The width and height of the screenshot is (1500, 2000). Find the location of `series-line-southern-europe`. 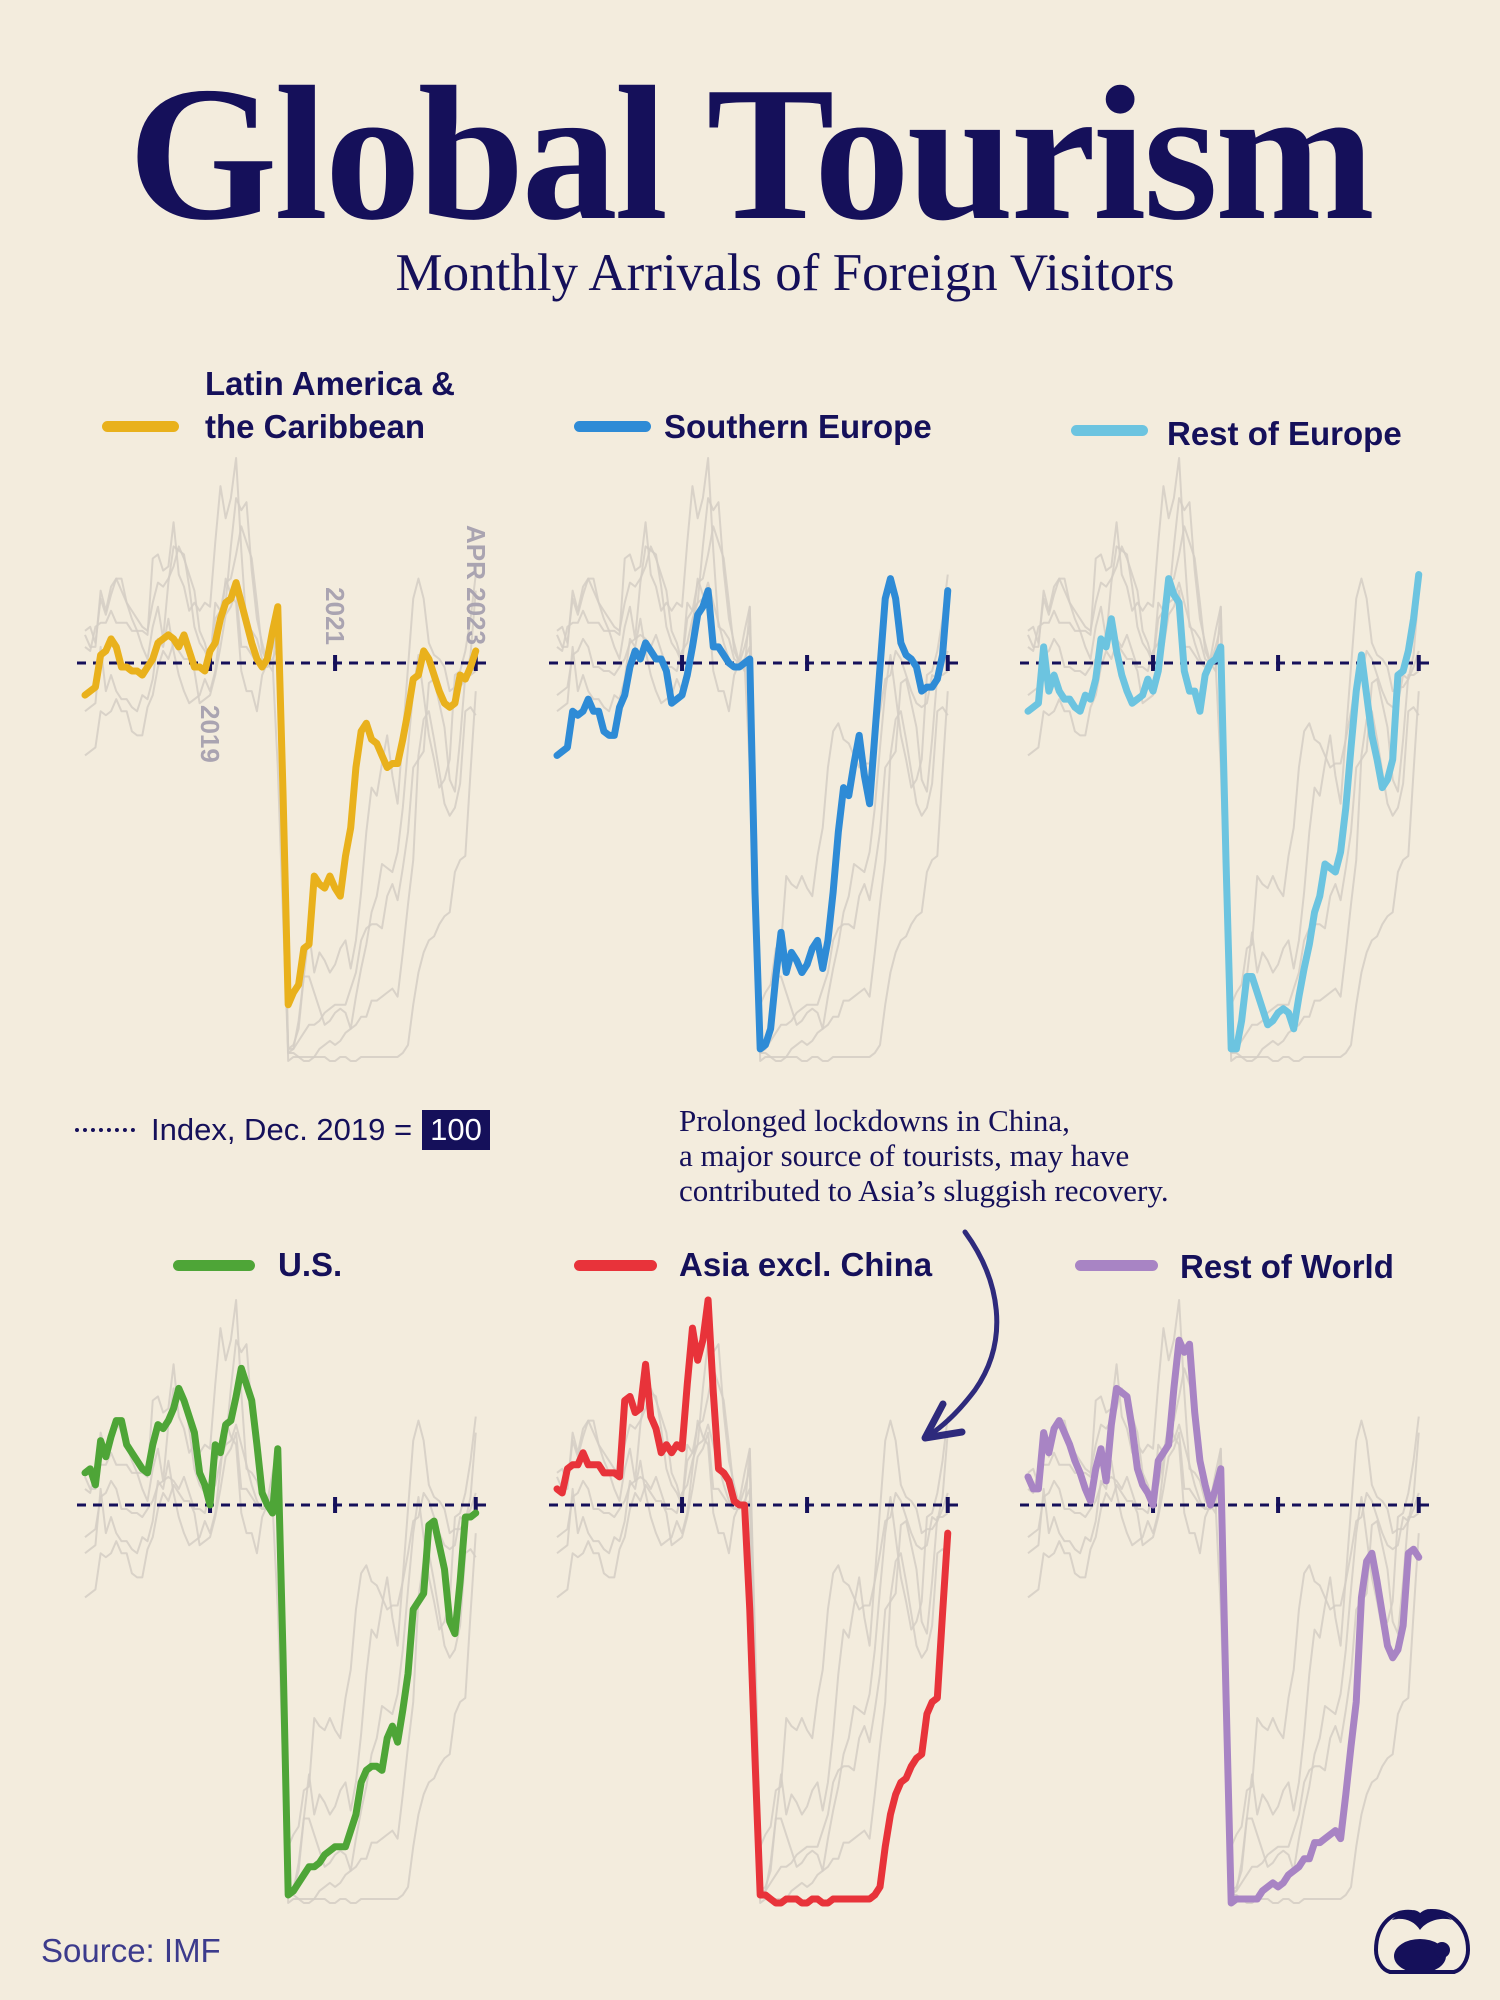

series-line-southern-europe is located at coordinates (752, 814).